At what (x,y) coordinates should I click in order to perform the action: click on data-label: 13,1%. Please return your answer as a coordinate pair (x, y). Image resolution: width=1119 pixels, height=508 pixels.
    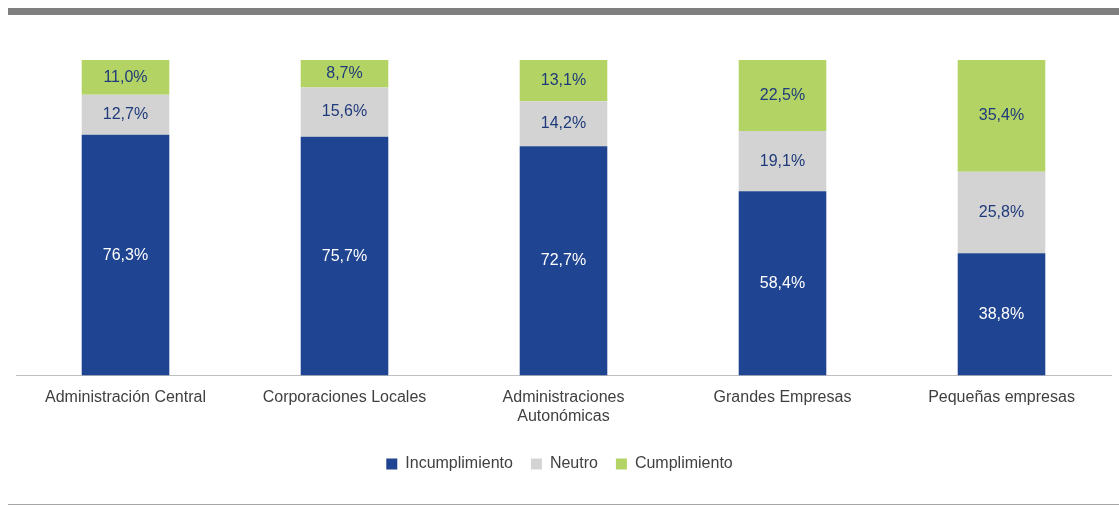
    Looking at the image, I should click on (563, 80).